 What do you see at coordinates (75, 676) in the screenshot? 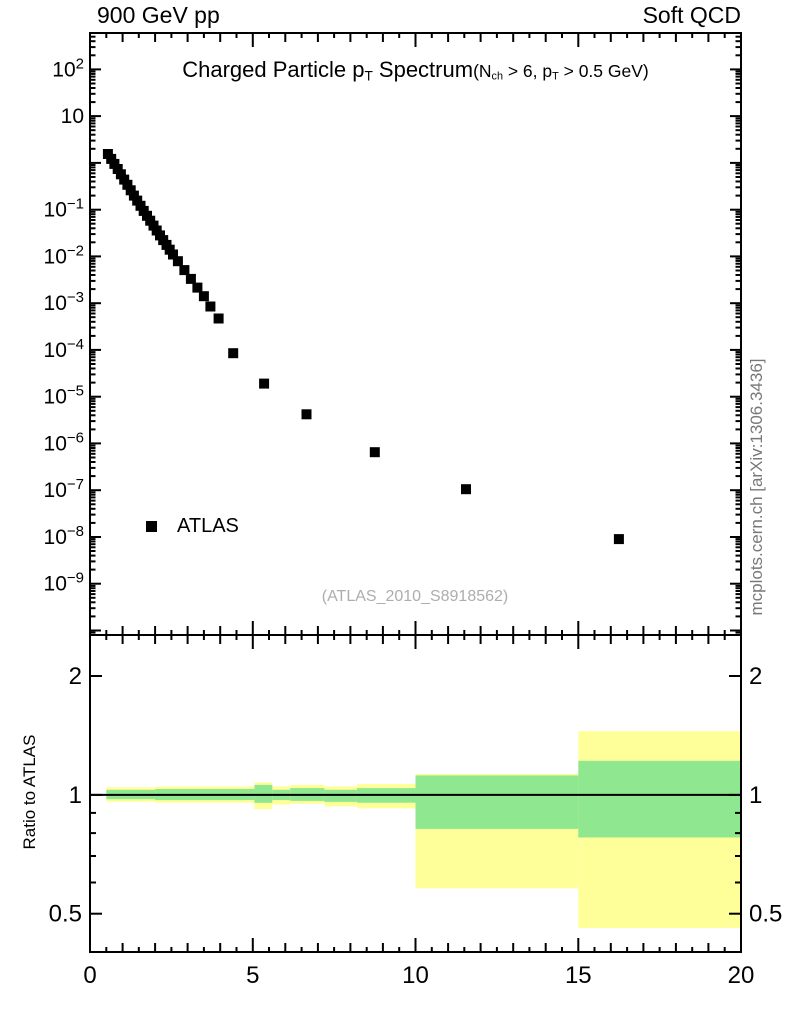
I see `ratio-y-tick-label-left: 2` at bounding box center [75, 676].